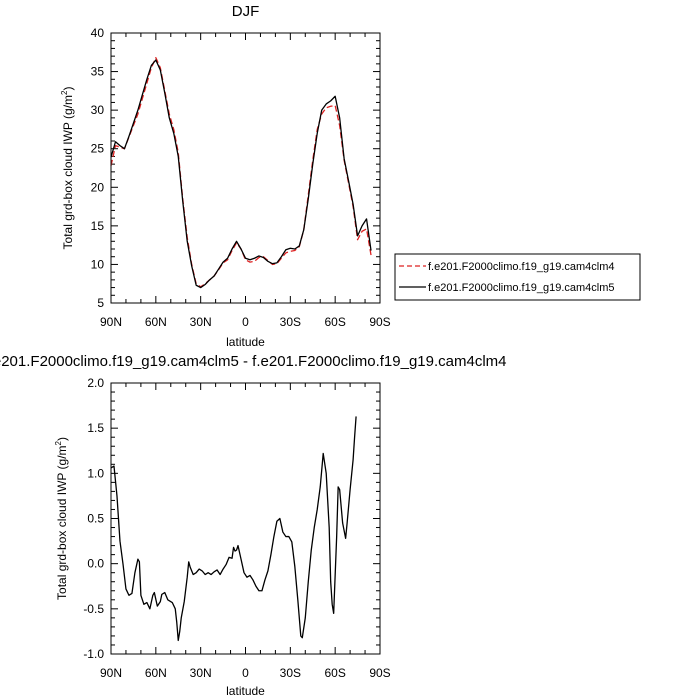 This screenshot has height=700, width=700. I want to click on top-y-tick-label: 15, so click(98, 226).